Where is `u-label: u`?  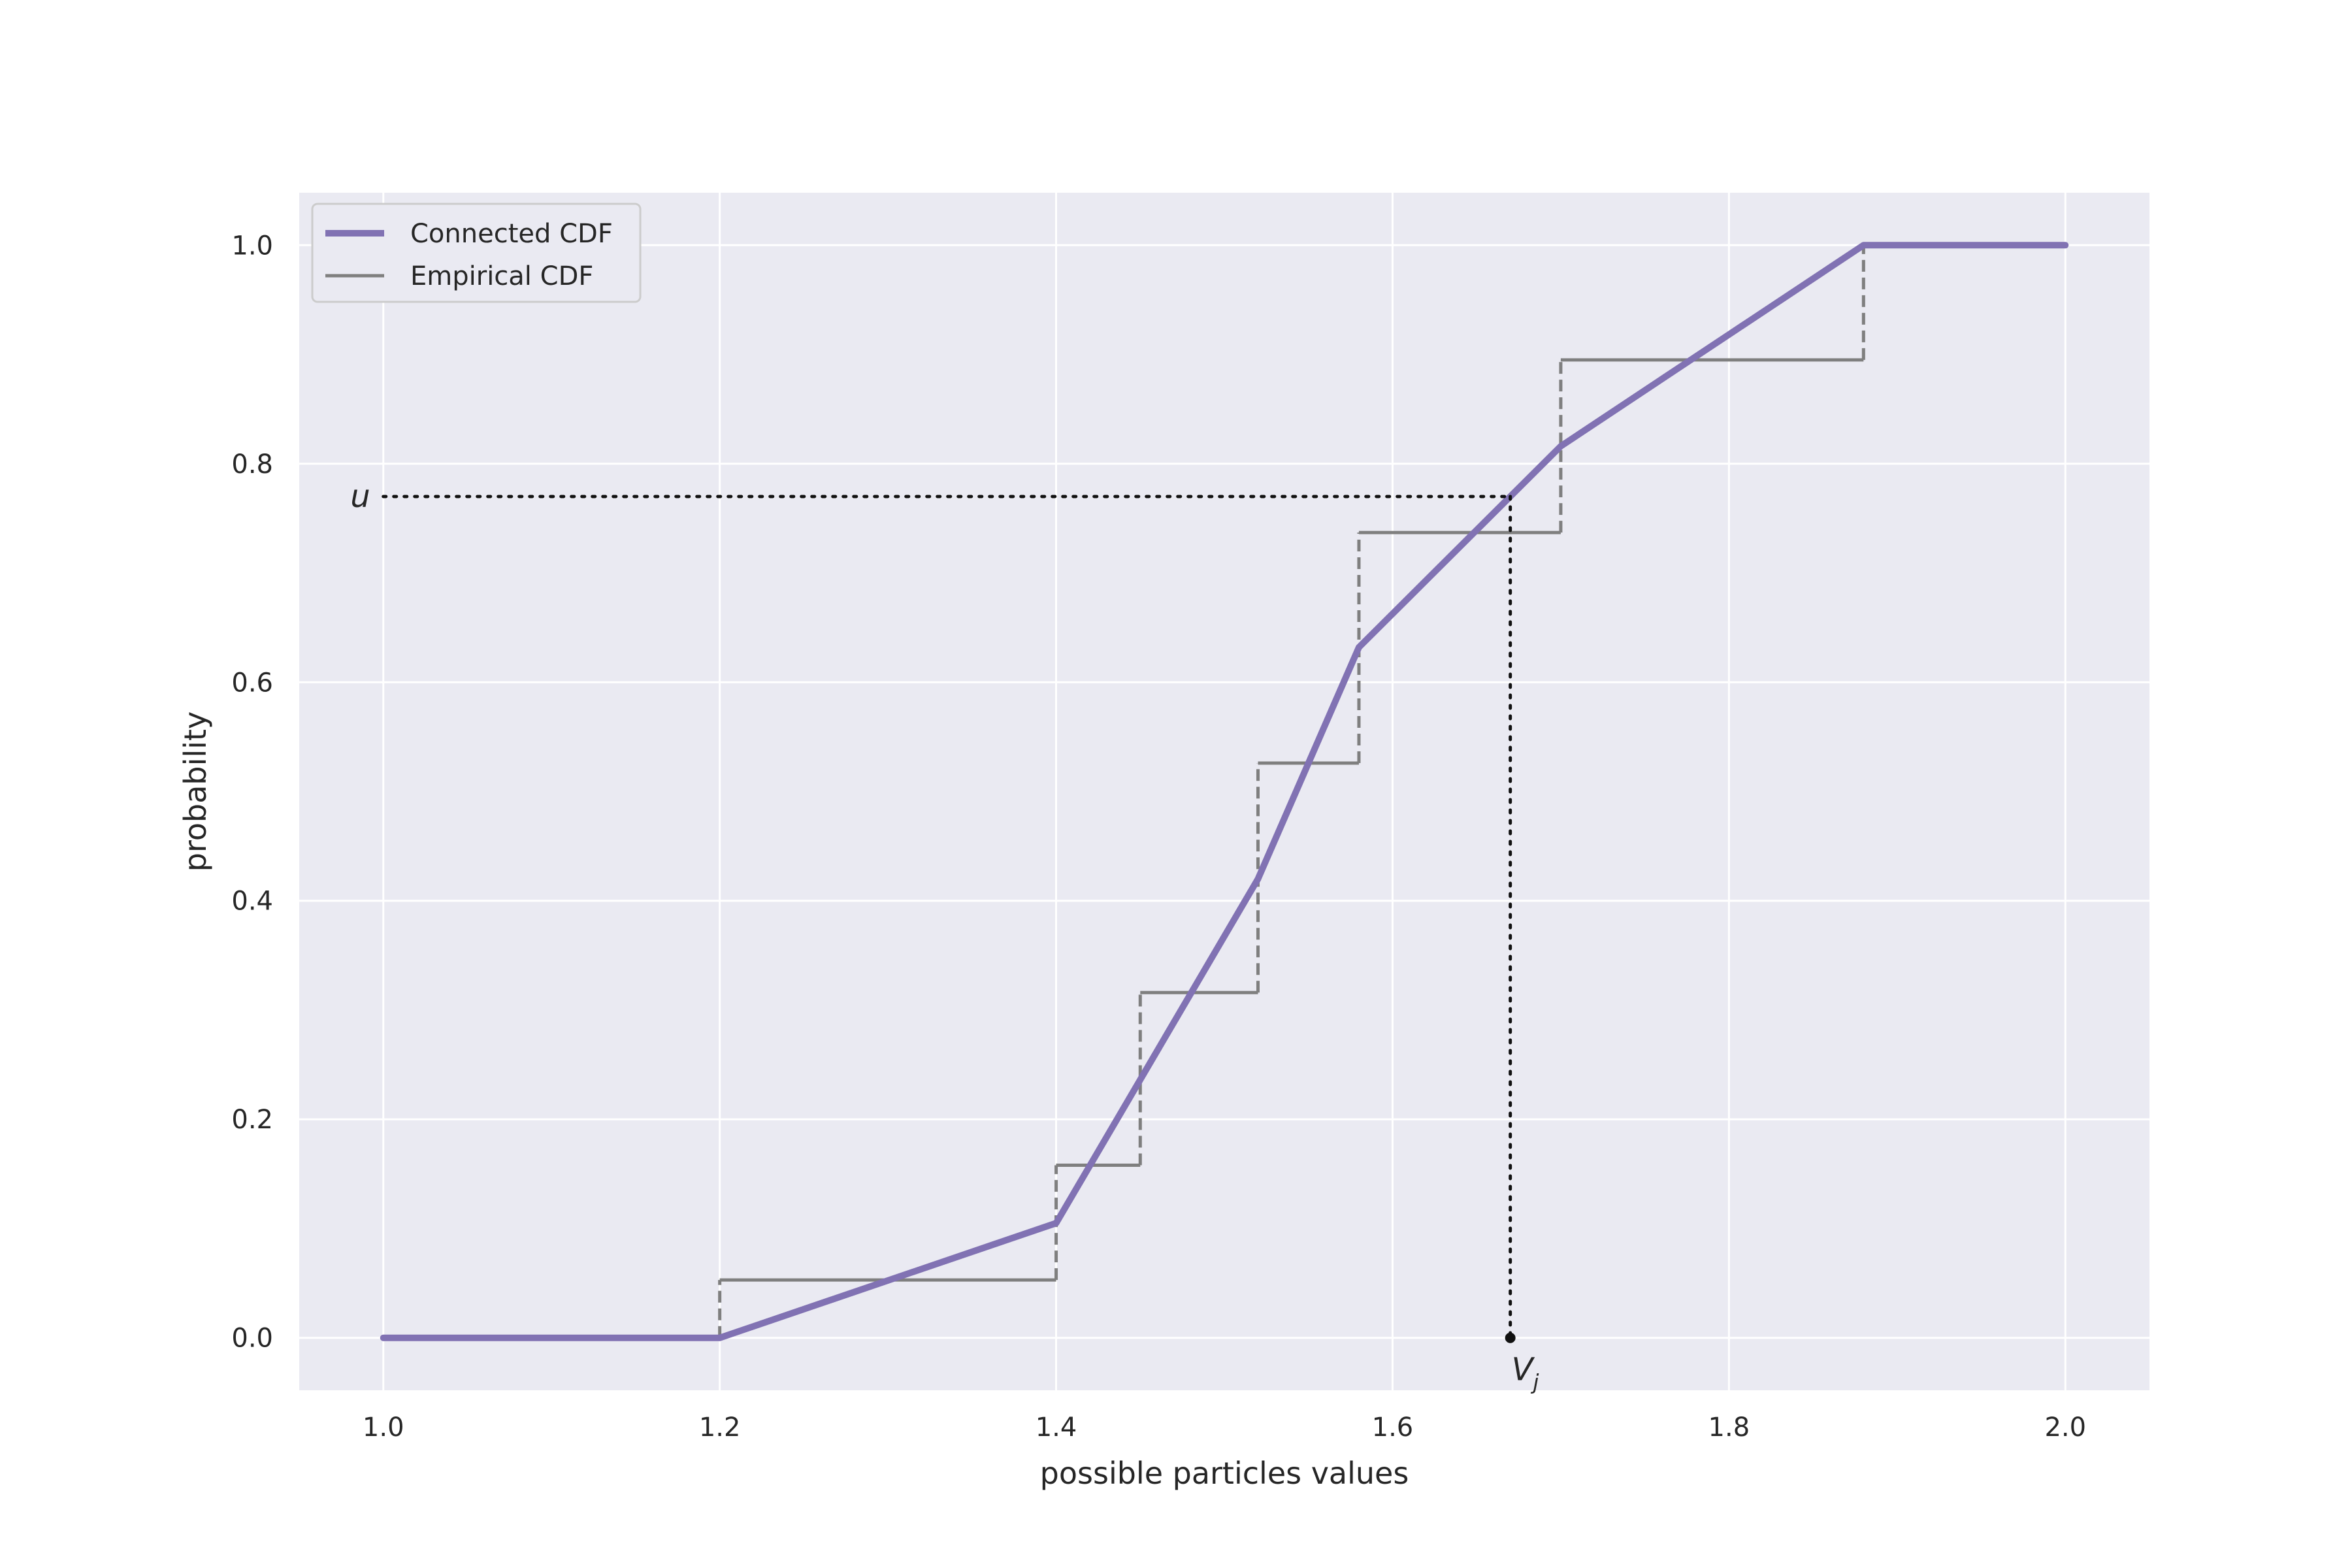
u-label: u is located at coordinates (360, 496).